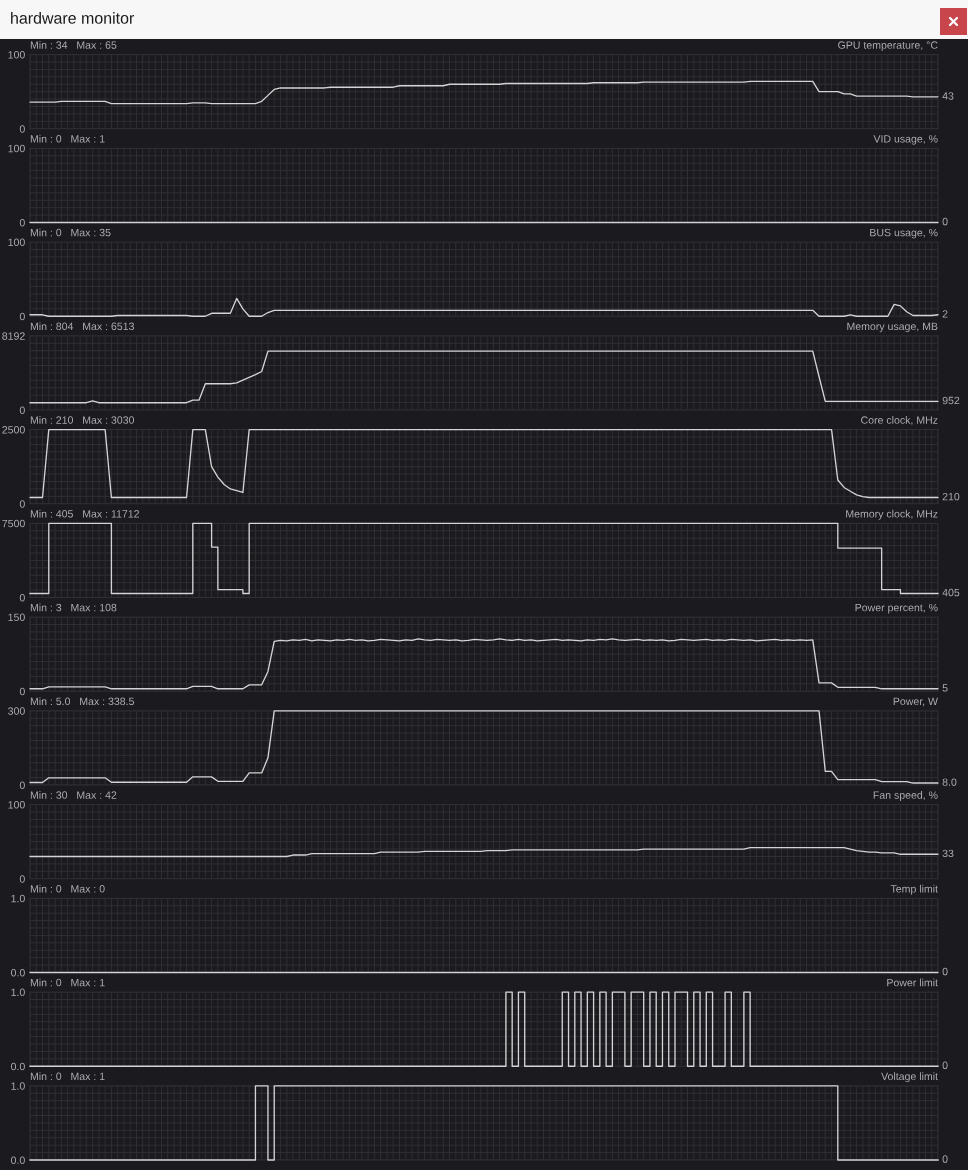 Image resolution: width=968 pixels, height=1170 pixels. I want to click on y-tick-label: 8192, so click(13, 336).